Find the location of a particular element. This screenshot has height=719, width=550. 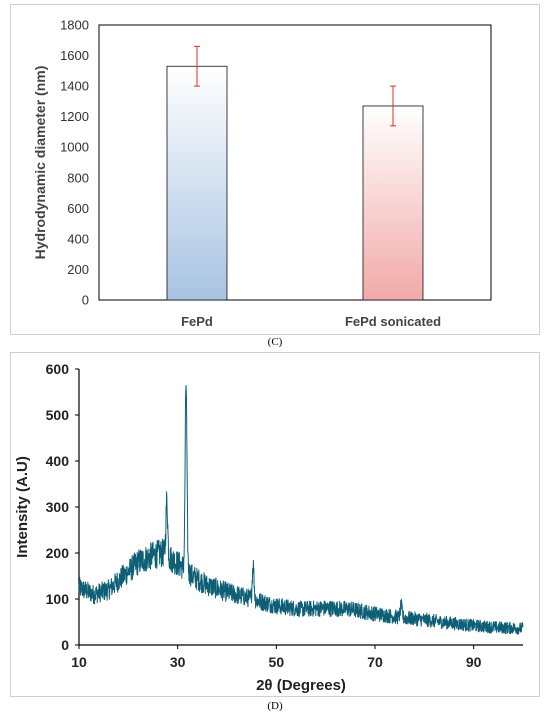

x-category-label: FePd sonicated is located at coordinates (393, 321).